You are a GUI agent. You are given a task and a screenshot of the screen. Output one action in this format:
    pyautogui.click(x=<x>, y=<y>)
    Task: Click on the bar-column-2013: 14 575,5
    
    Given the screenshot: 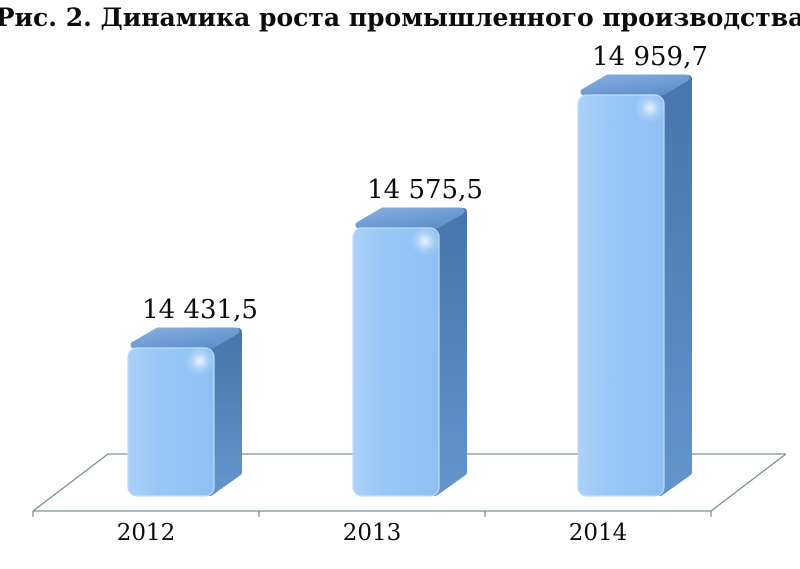 What is the action you would take?
    pyautogui.click(x=417, y=336)
    